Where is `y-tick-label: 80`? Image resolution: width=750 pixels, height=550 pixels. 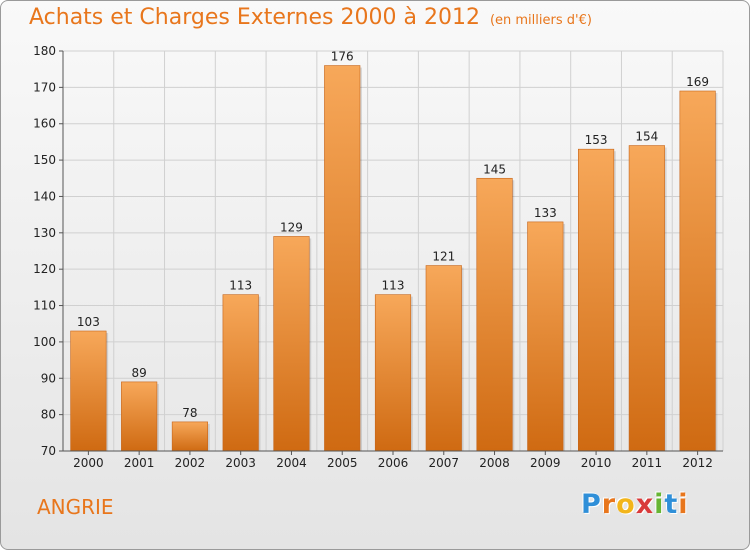 y-tick-label: 80 is located at coordinates (48, 415).